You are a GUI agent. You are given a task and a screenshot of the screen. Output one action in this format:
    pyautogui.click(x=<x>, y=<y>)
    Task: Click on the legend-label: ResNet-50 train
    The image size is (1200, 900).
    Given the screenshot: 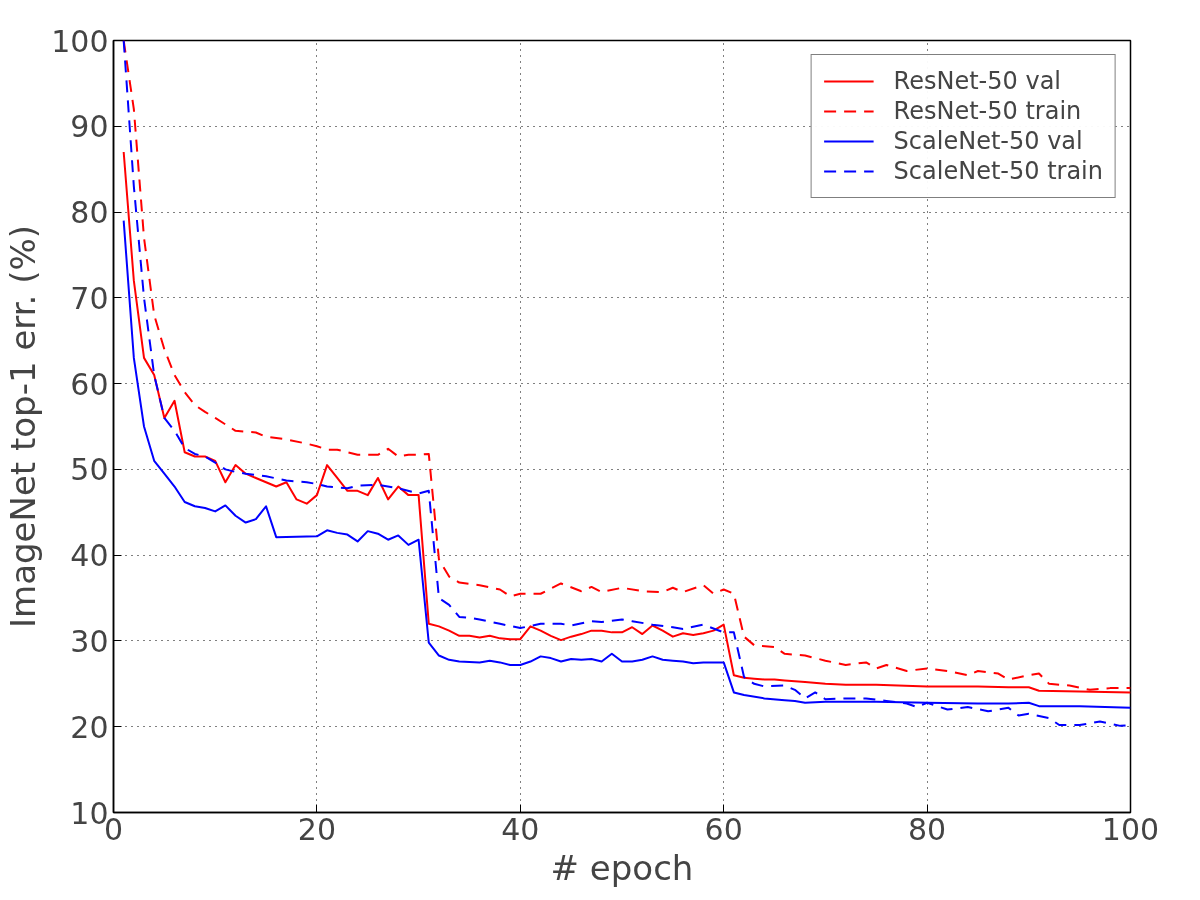 What is the action you would take?
    pyautogui.click(x=987, y=111)
    